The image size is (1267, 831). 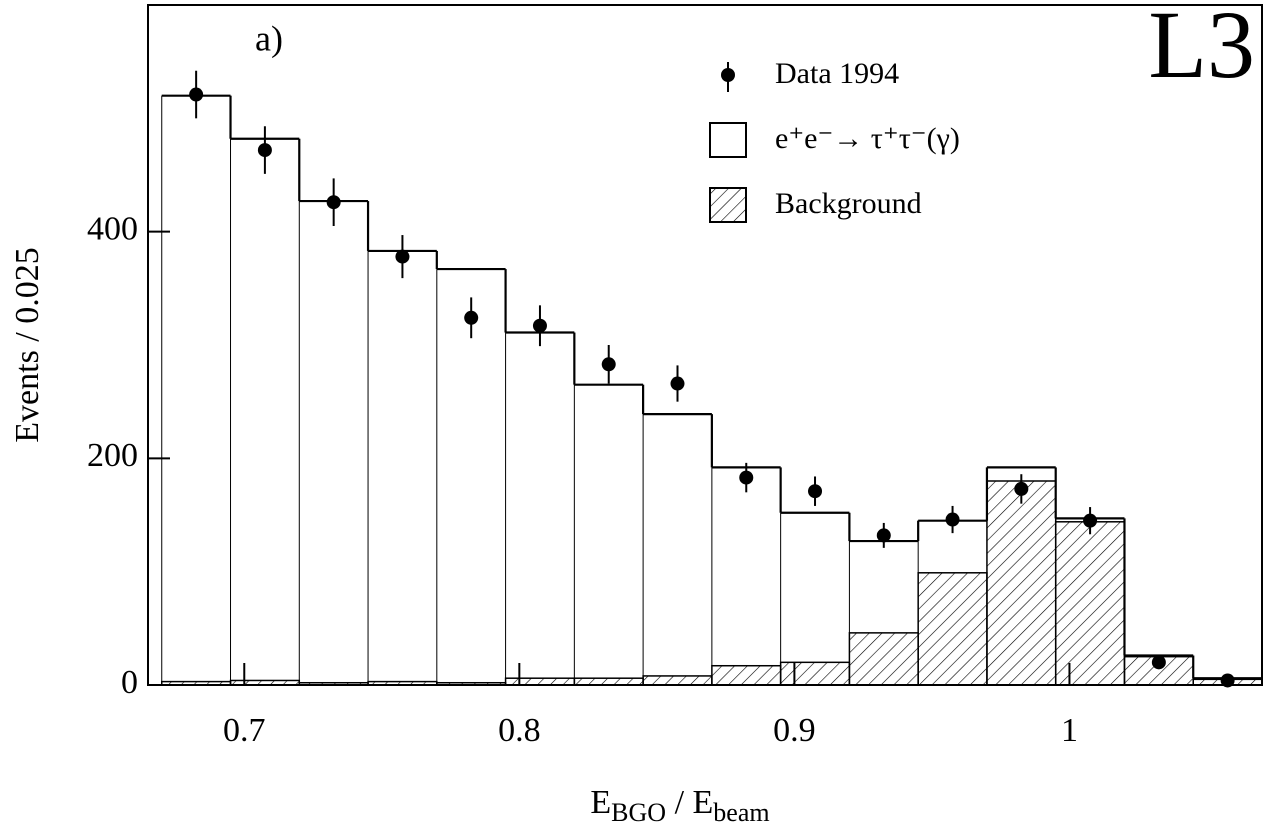 I want to click on panel-label: a), so click(x=269, y=38).